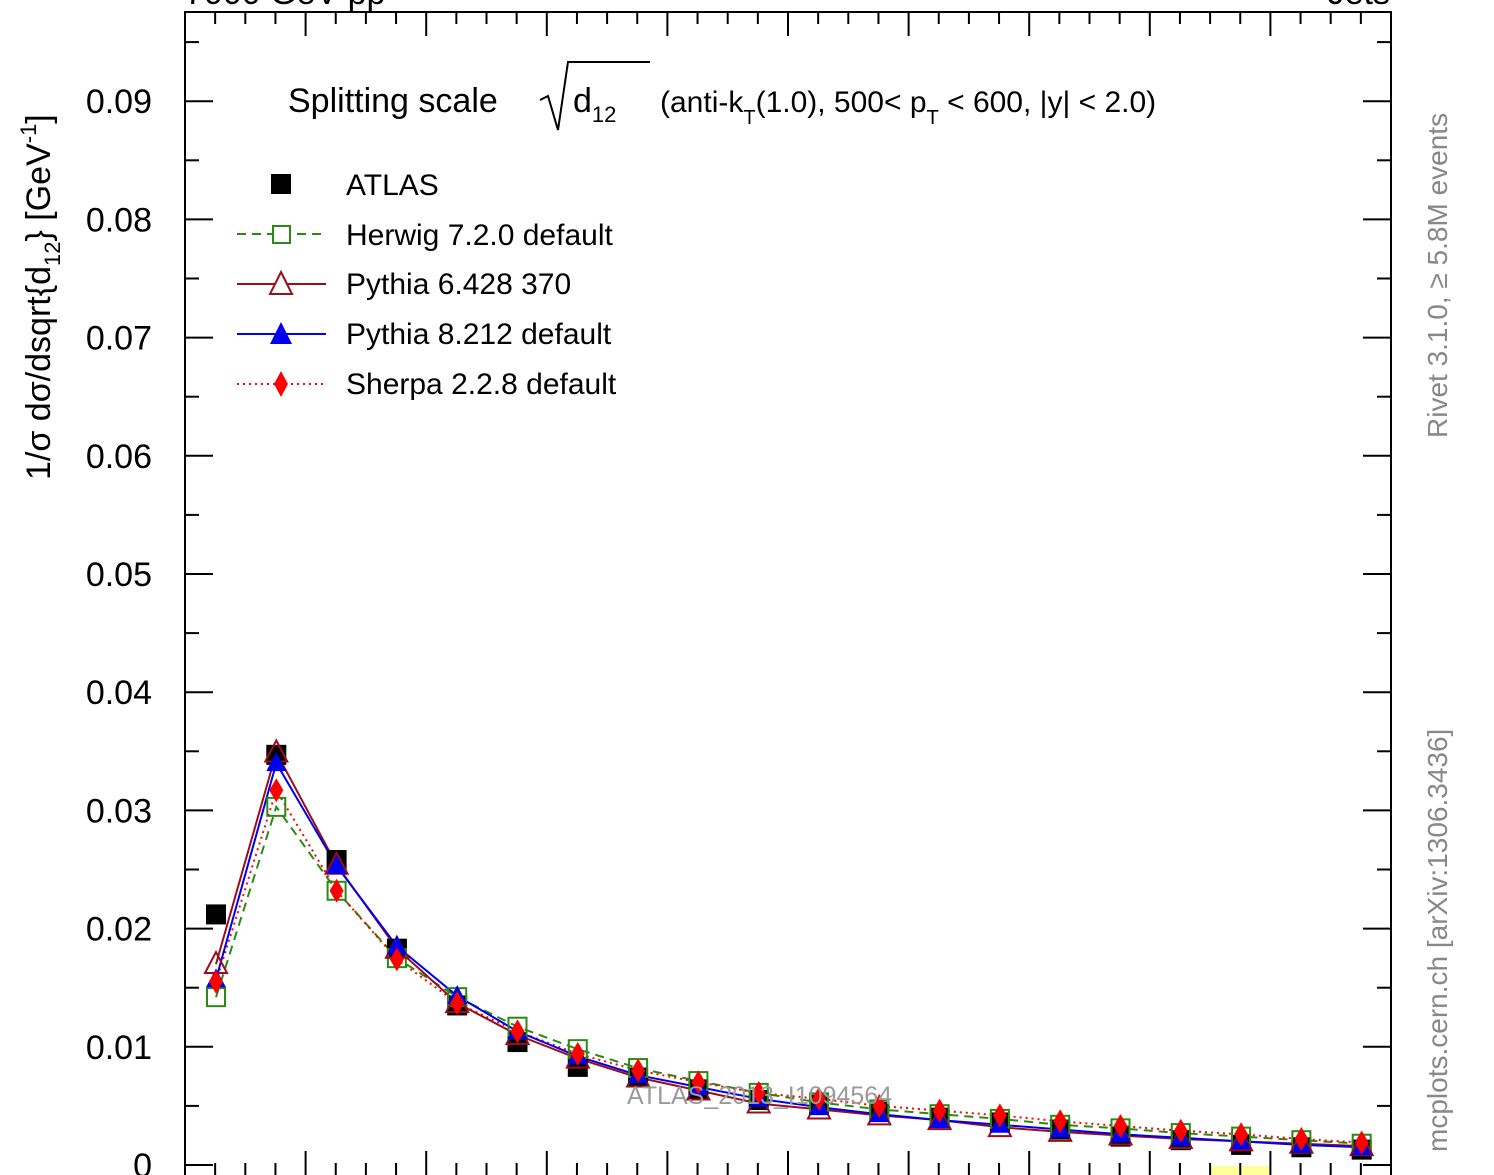 The height and width of the screenshot is (1175, 1494). What do you see at coordinates (119, 1048) in the screenshot?
I see `y-tick-label: 0.01` at bounding box center [119, 1048].